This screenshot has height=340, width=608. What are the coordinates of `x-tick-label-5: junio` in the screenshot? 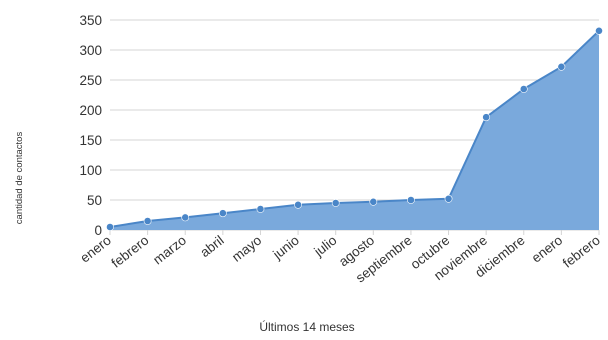 It's located at (285, 248).